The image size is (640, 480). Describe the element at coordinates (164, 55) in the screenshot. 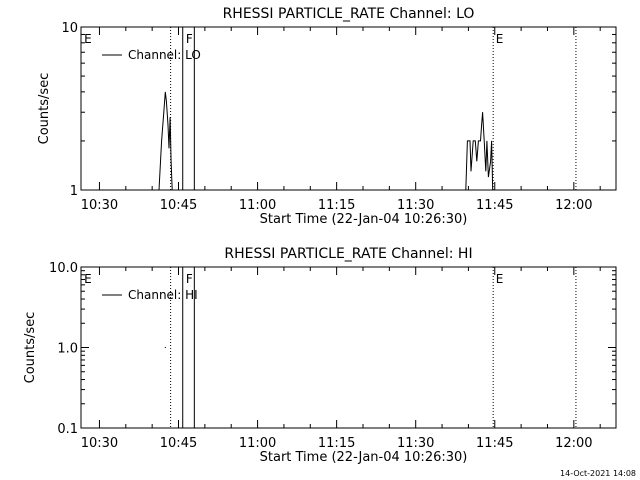

I see `legend-label: Channel: LO` at that location.